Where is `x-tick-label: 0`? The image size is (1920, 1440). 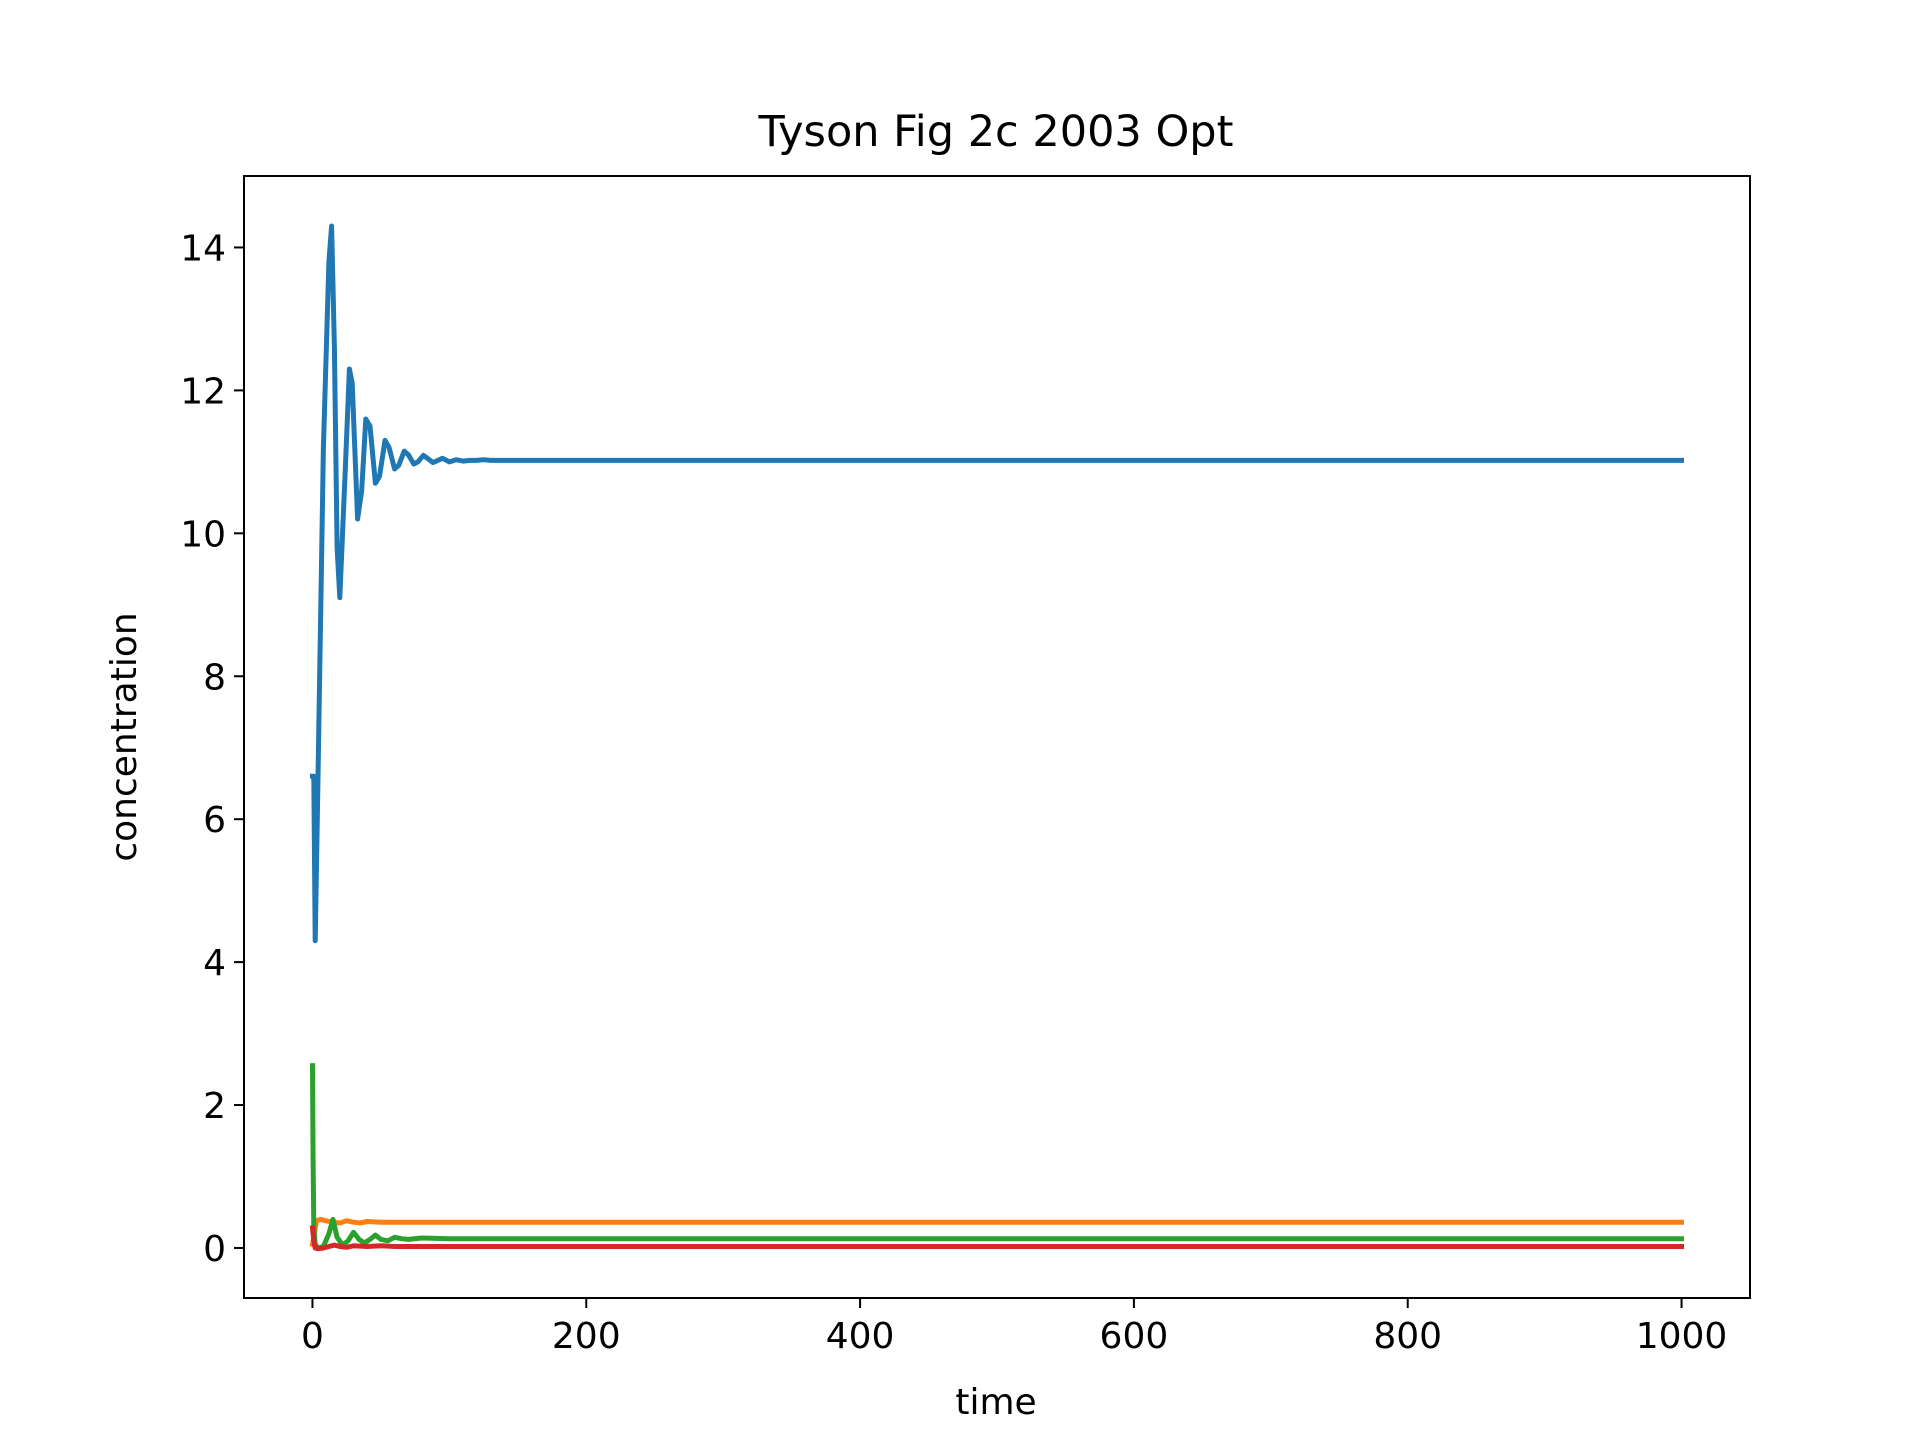
x-tick-label: 0 is located at coordinates (312, 1336).